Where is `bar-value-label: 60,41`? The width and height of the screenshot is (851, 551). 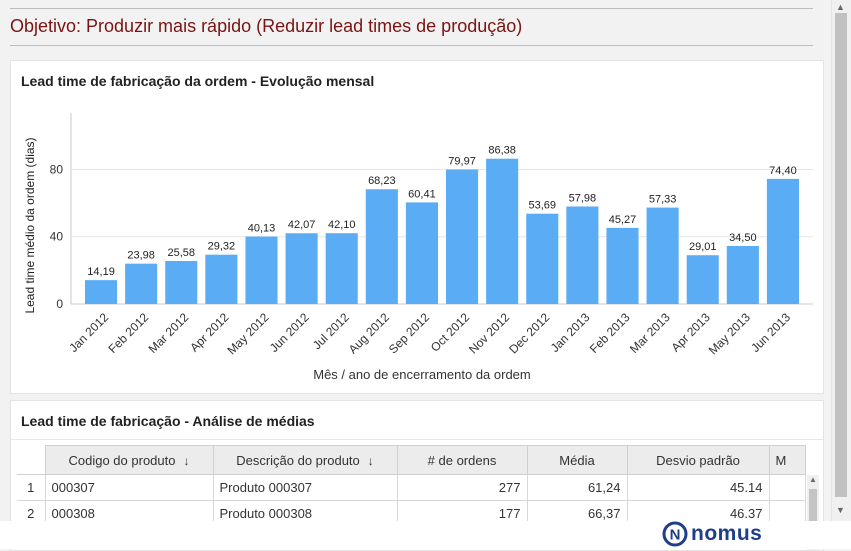
bar-value-label: 60,41 is located at coordinates (422, 194).